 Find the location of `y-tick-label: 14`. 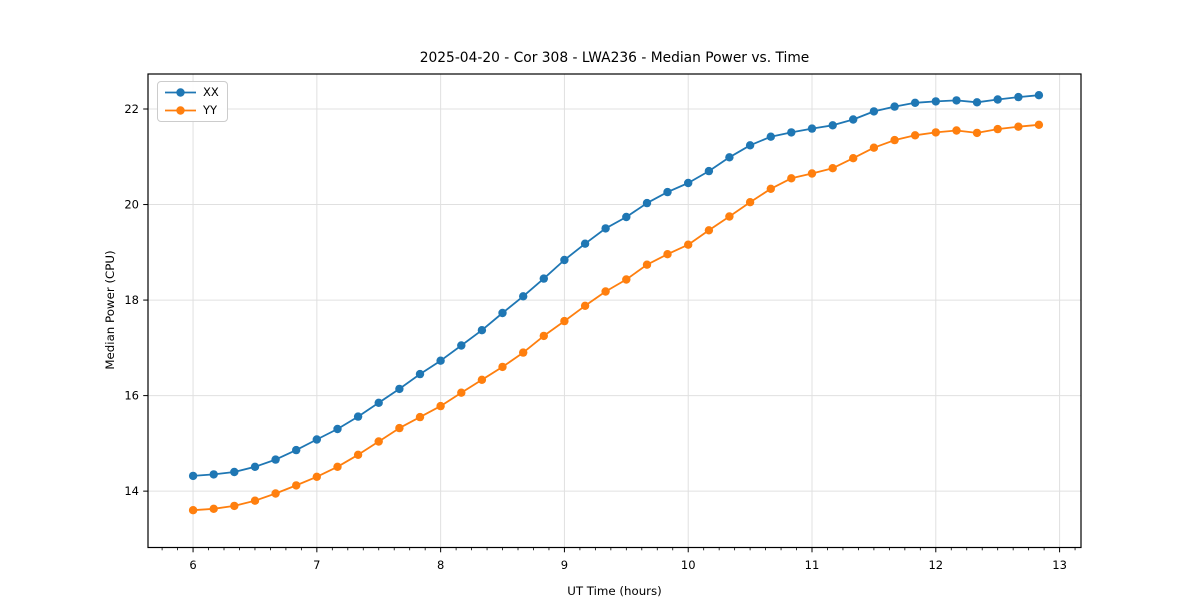

y-tick-label: 14 is located at coordinates (131, 491).